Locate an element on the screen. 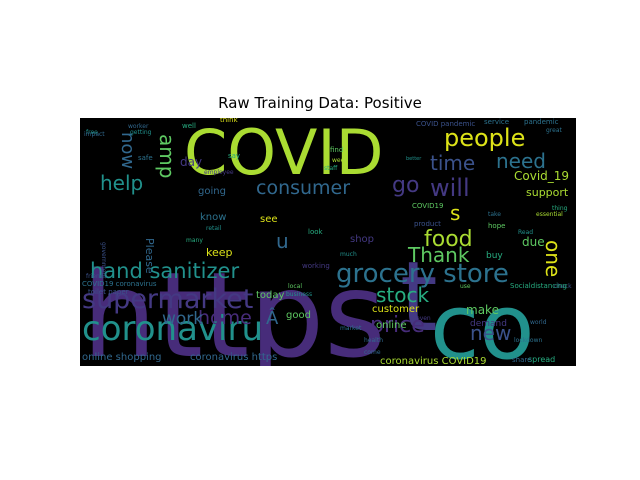 Image resolution: width=640 pixels, height=480 pixels. word-cloud-word: Thank is located at coordinates (438, 255).